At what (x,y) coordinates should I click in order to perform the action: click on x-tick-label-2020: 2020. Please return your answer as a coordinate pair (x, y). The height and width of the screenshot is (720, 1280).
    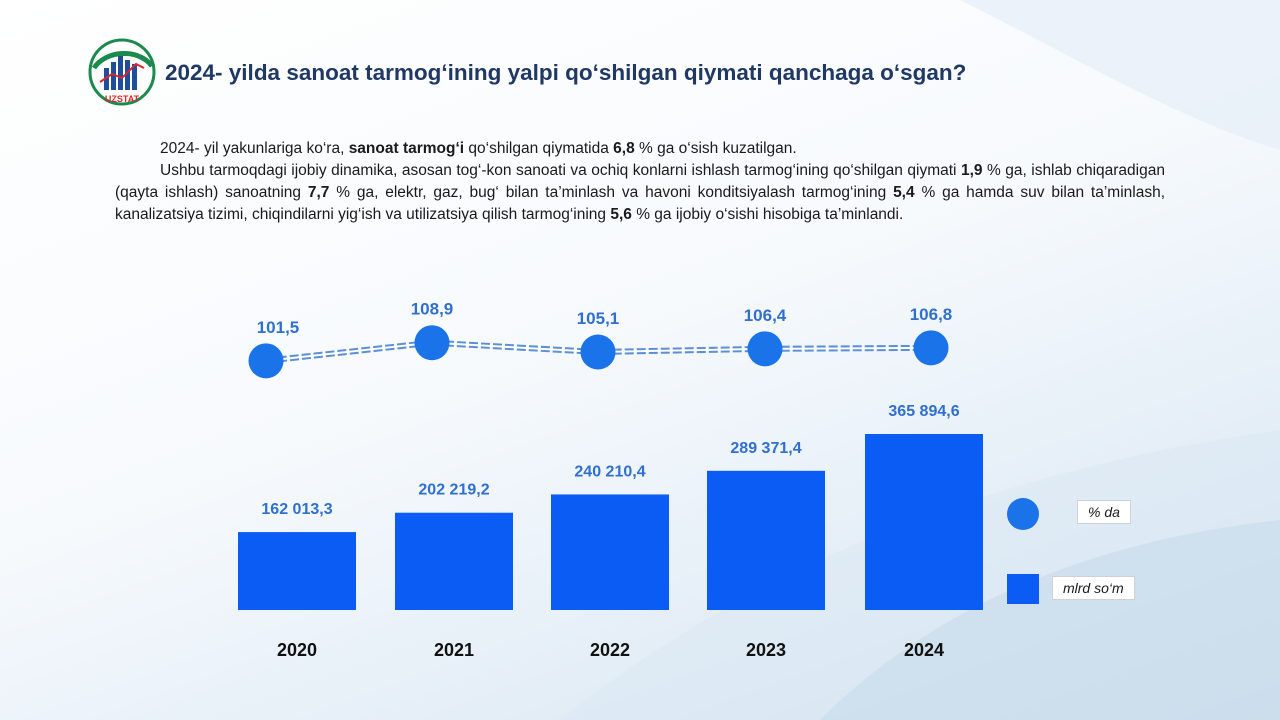
    Looking at the image, I should click on (297, 650).